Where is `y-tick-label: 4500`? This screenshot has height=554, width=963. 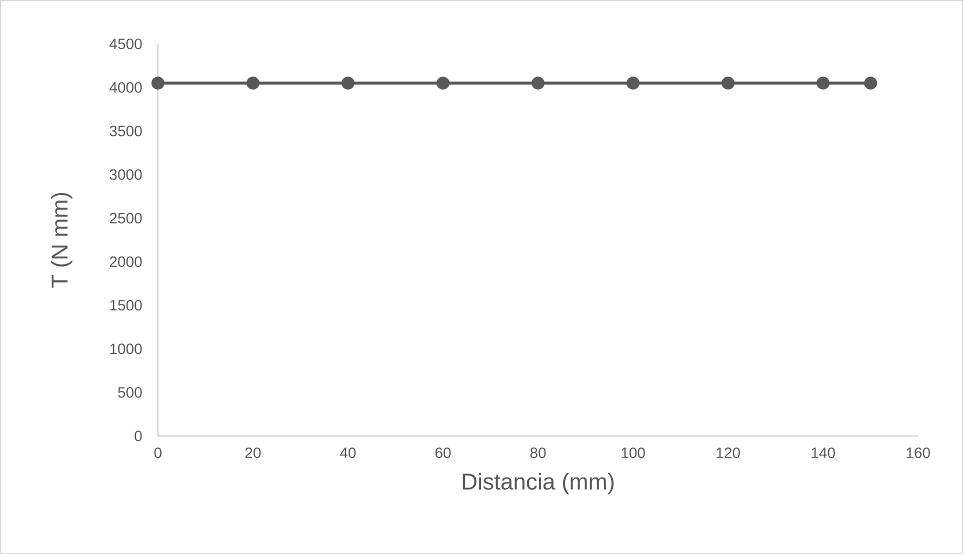
y-tick-label: 4500 is located at coordinates (125, 44).